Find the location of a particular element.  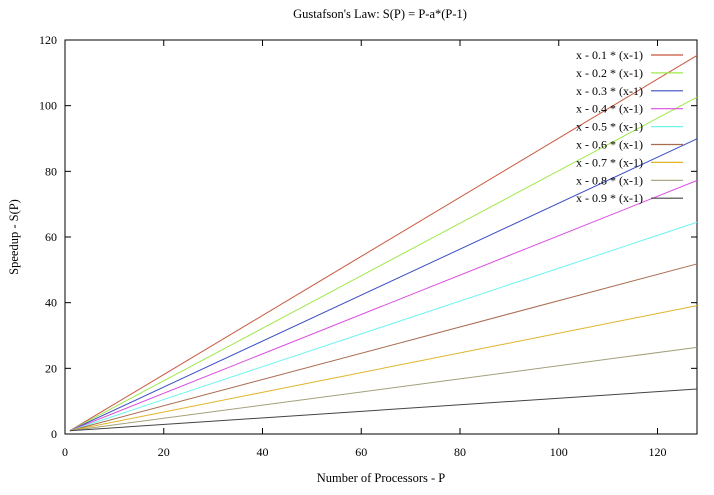

y-tick-label: 100 is located at coordinates (48, 106).